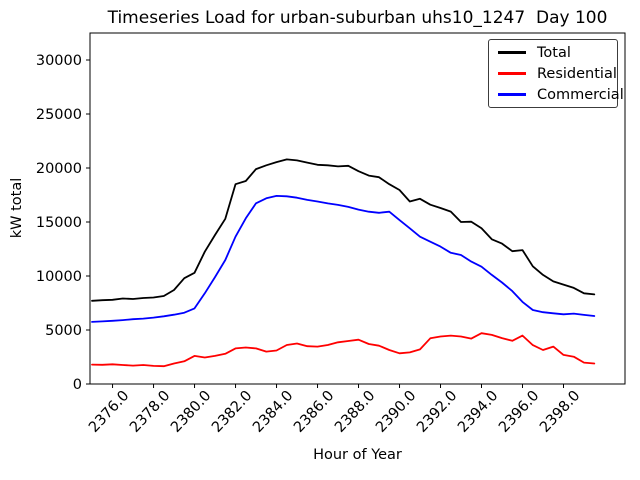  I want to click on x-tick-label: 2376.0, so click(109, 412).